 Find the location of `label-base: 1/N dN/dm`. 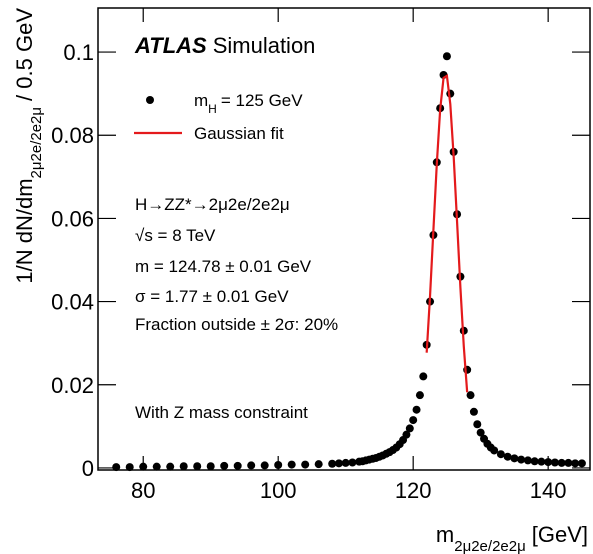

label-base: 1/N dN/dm is located at coordinates (24, 230).